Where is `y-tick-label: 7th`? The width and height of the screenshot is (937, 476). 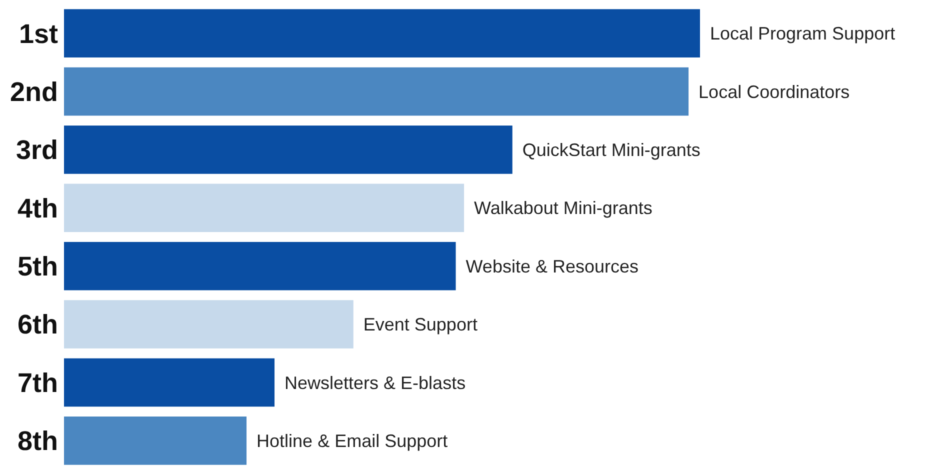 y-tick-label: 7th is located at coordinates (38, 383).